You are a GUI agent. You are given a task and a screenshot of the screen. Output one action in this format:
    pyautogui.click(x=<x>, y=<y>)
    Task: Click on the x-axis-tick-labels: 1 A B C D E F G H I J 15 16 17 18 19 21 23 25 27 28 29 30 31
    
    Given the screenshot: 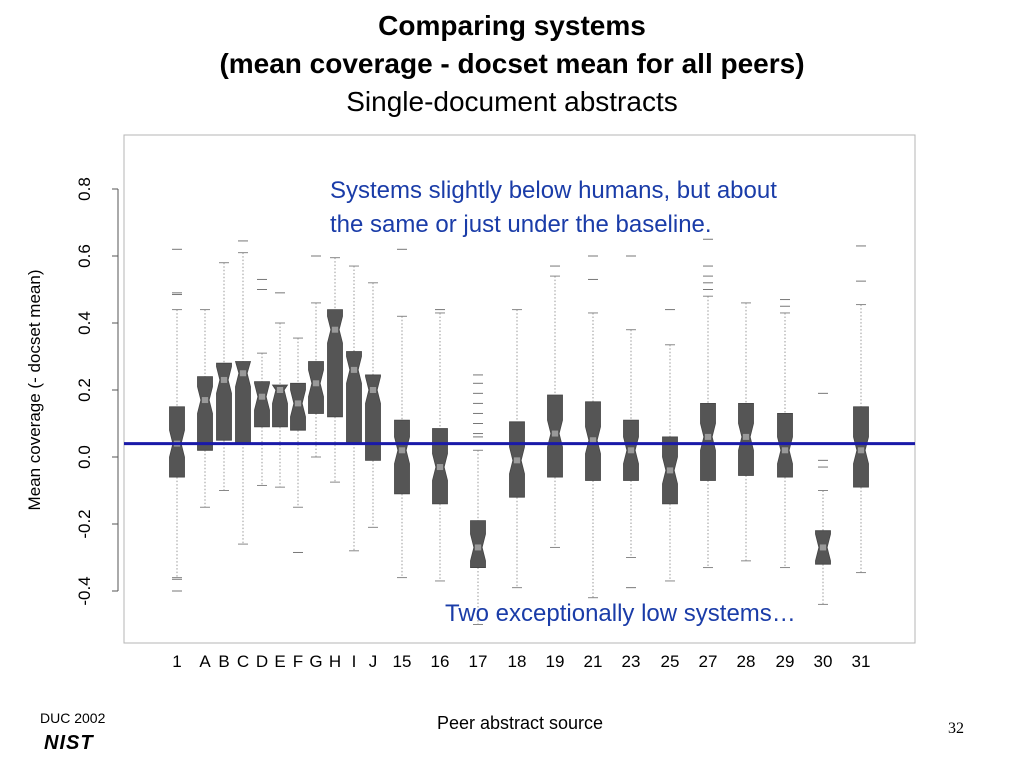 What is the action you would take?
    pyautogui.click(x=521, y=661)
    